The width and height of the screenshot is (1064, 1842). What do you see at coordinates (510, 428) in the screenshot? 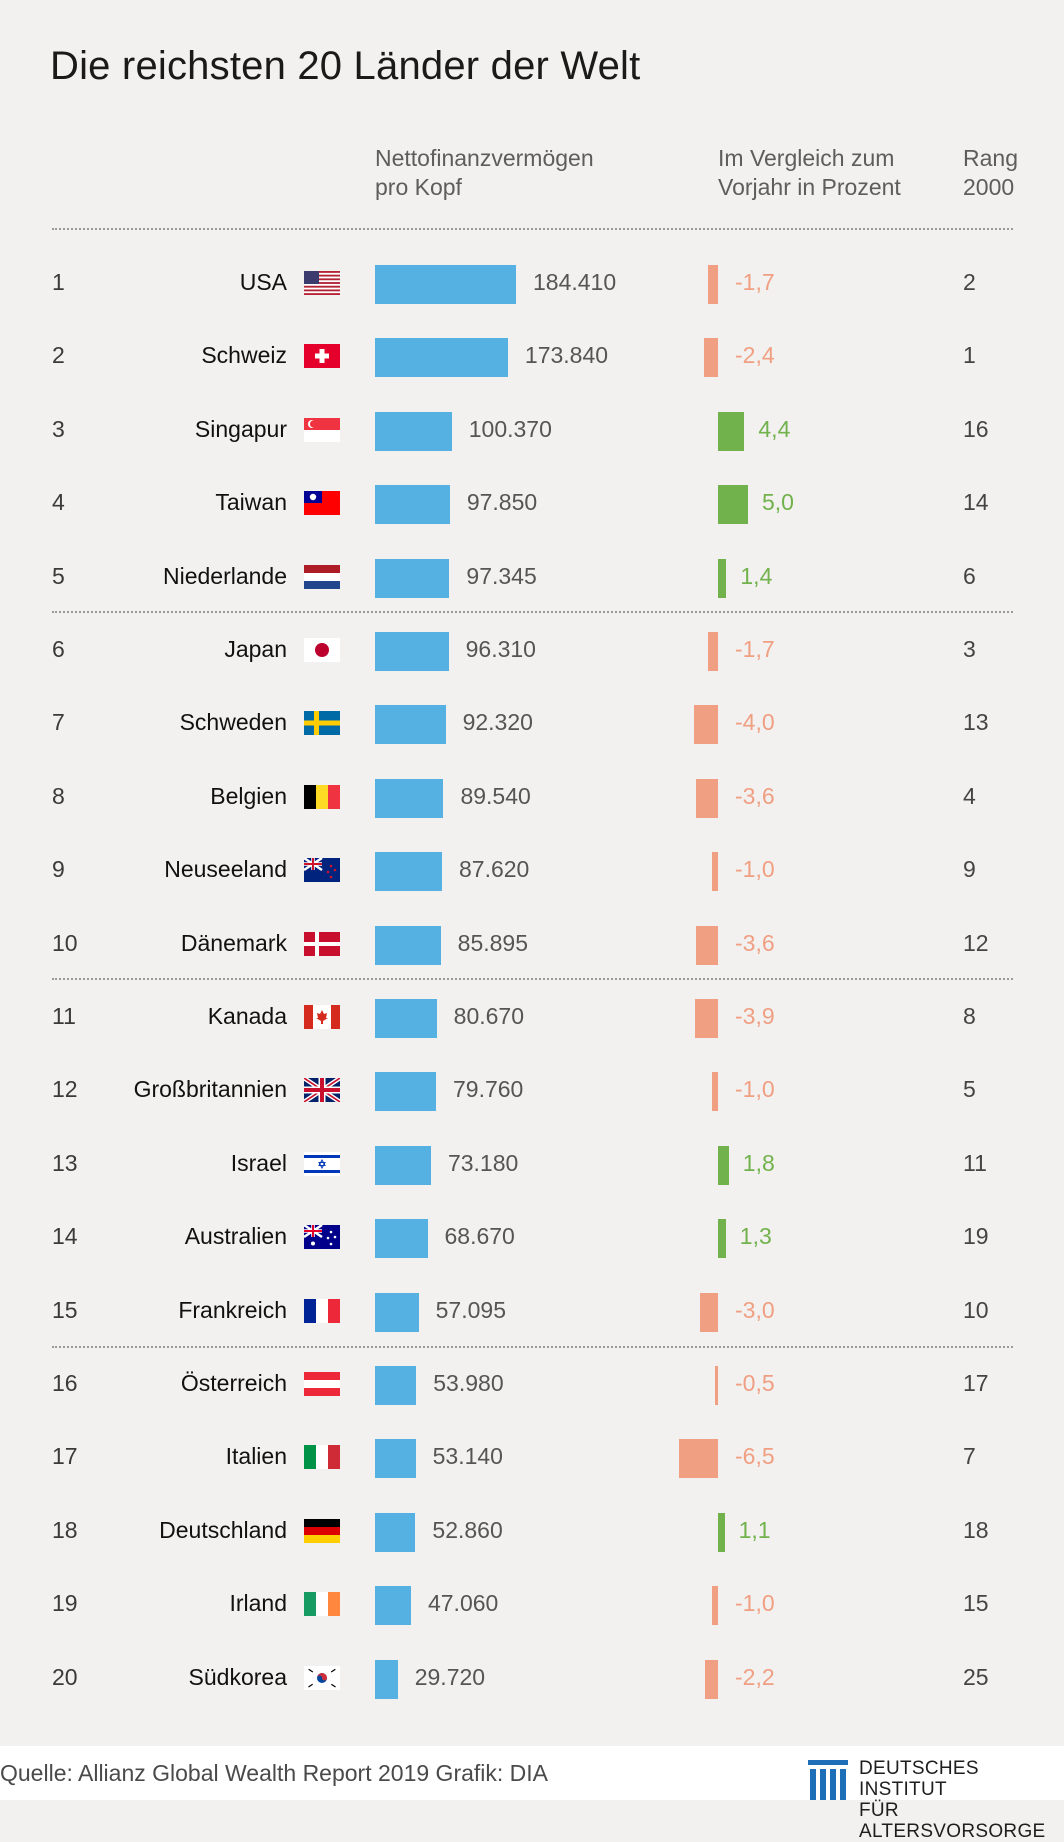
I see `wealth-value-label: 100.370` at bounding box center [510, 428].